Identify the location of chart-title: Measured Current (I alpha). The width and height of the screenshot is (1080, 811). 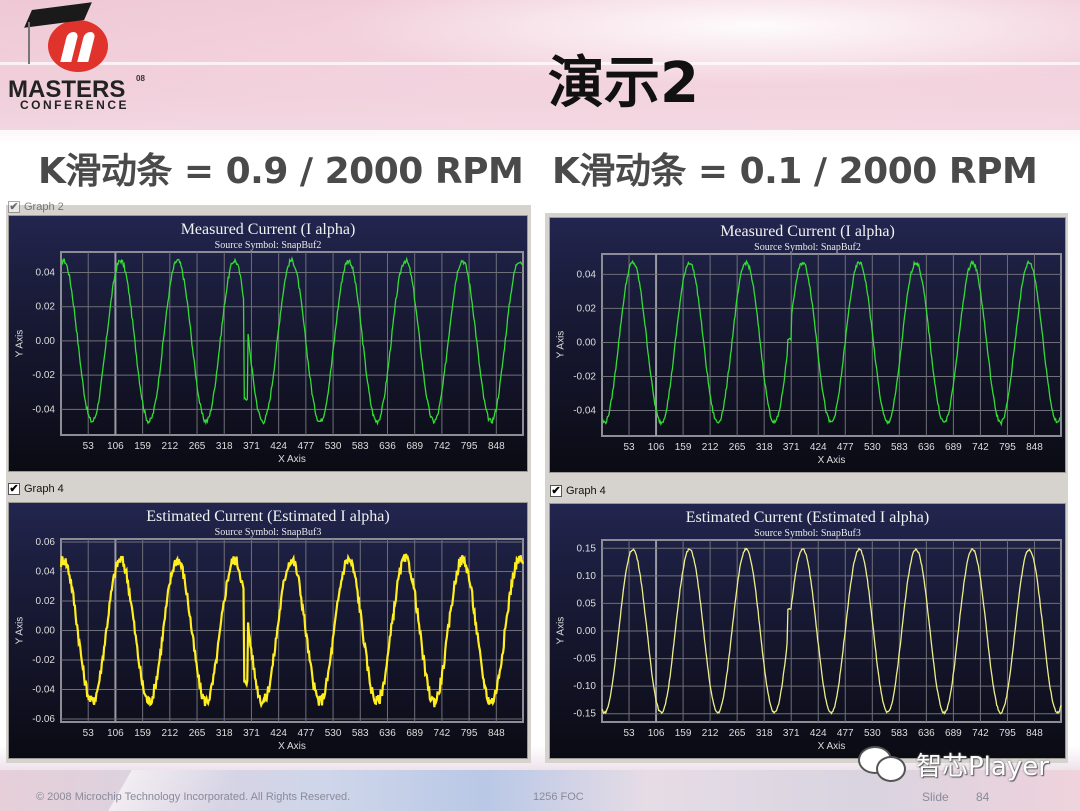
(268, 229).